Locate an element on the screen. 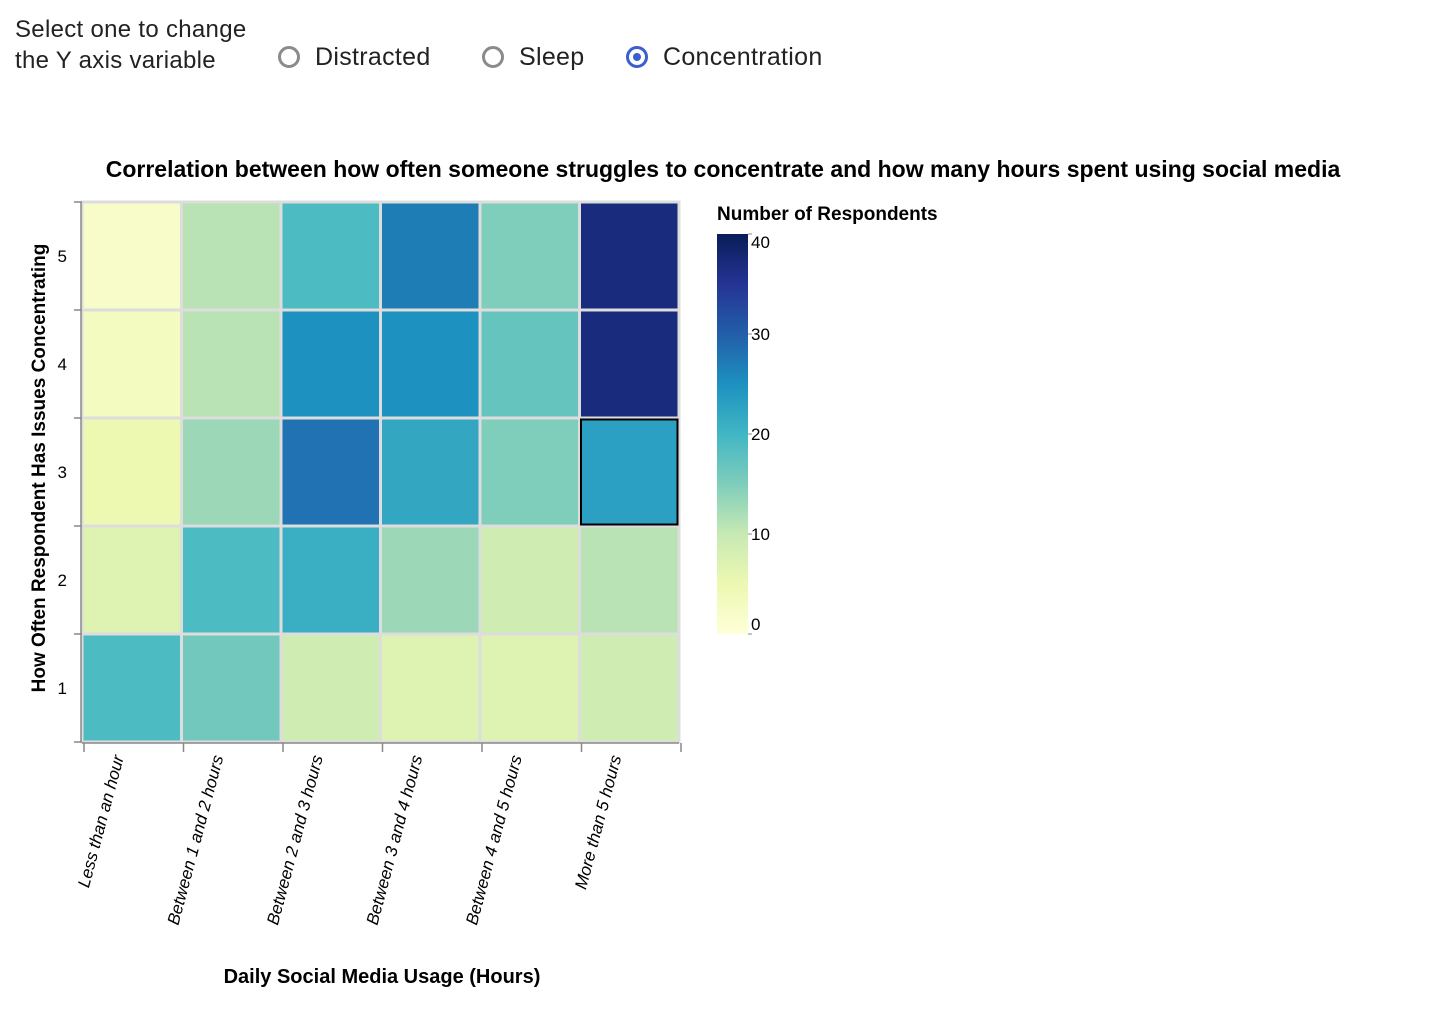  x-axis-title: Daily Social Media Usage (Hours) is located at coordinates (382, 977).